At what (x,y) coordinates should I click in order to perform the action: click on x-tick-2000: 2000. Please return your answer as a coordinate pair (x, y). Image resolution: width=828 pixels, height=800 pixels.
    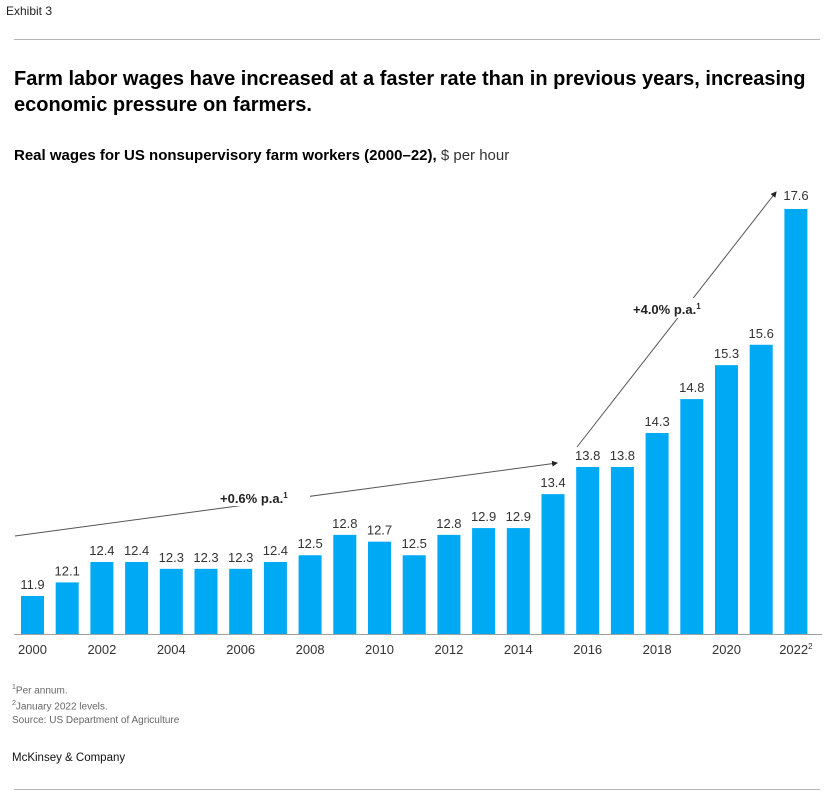
    Looking at the image, I should click on (32, 649).